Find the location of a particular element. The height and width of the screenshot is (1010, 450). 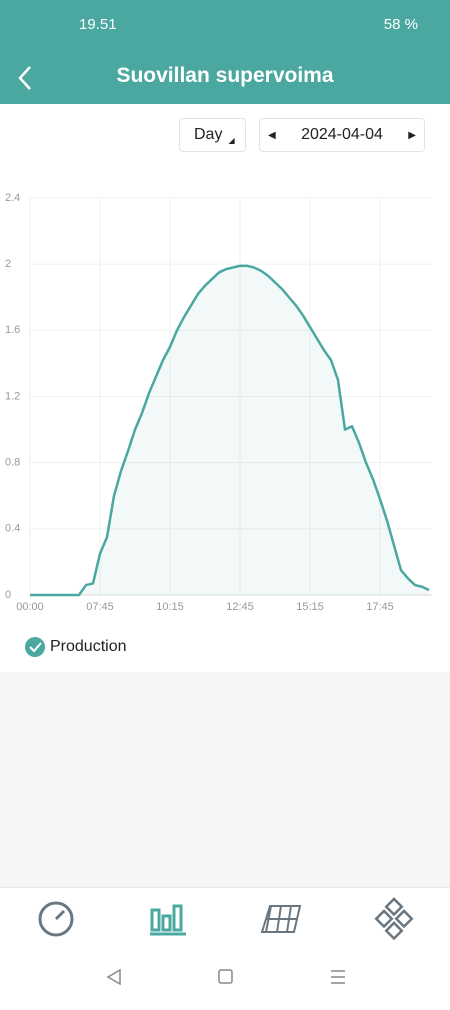

back-button is located at coordinates (26, 78).